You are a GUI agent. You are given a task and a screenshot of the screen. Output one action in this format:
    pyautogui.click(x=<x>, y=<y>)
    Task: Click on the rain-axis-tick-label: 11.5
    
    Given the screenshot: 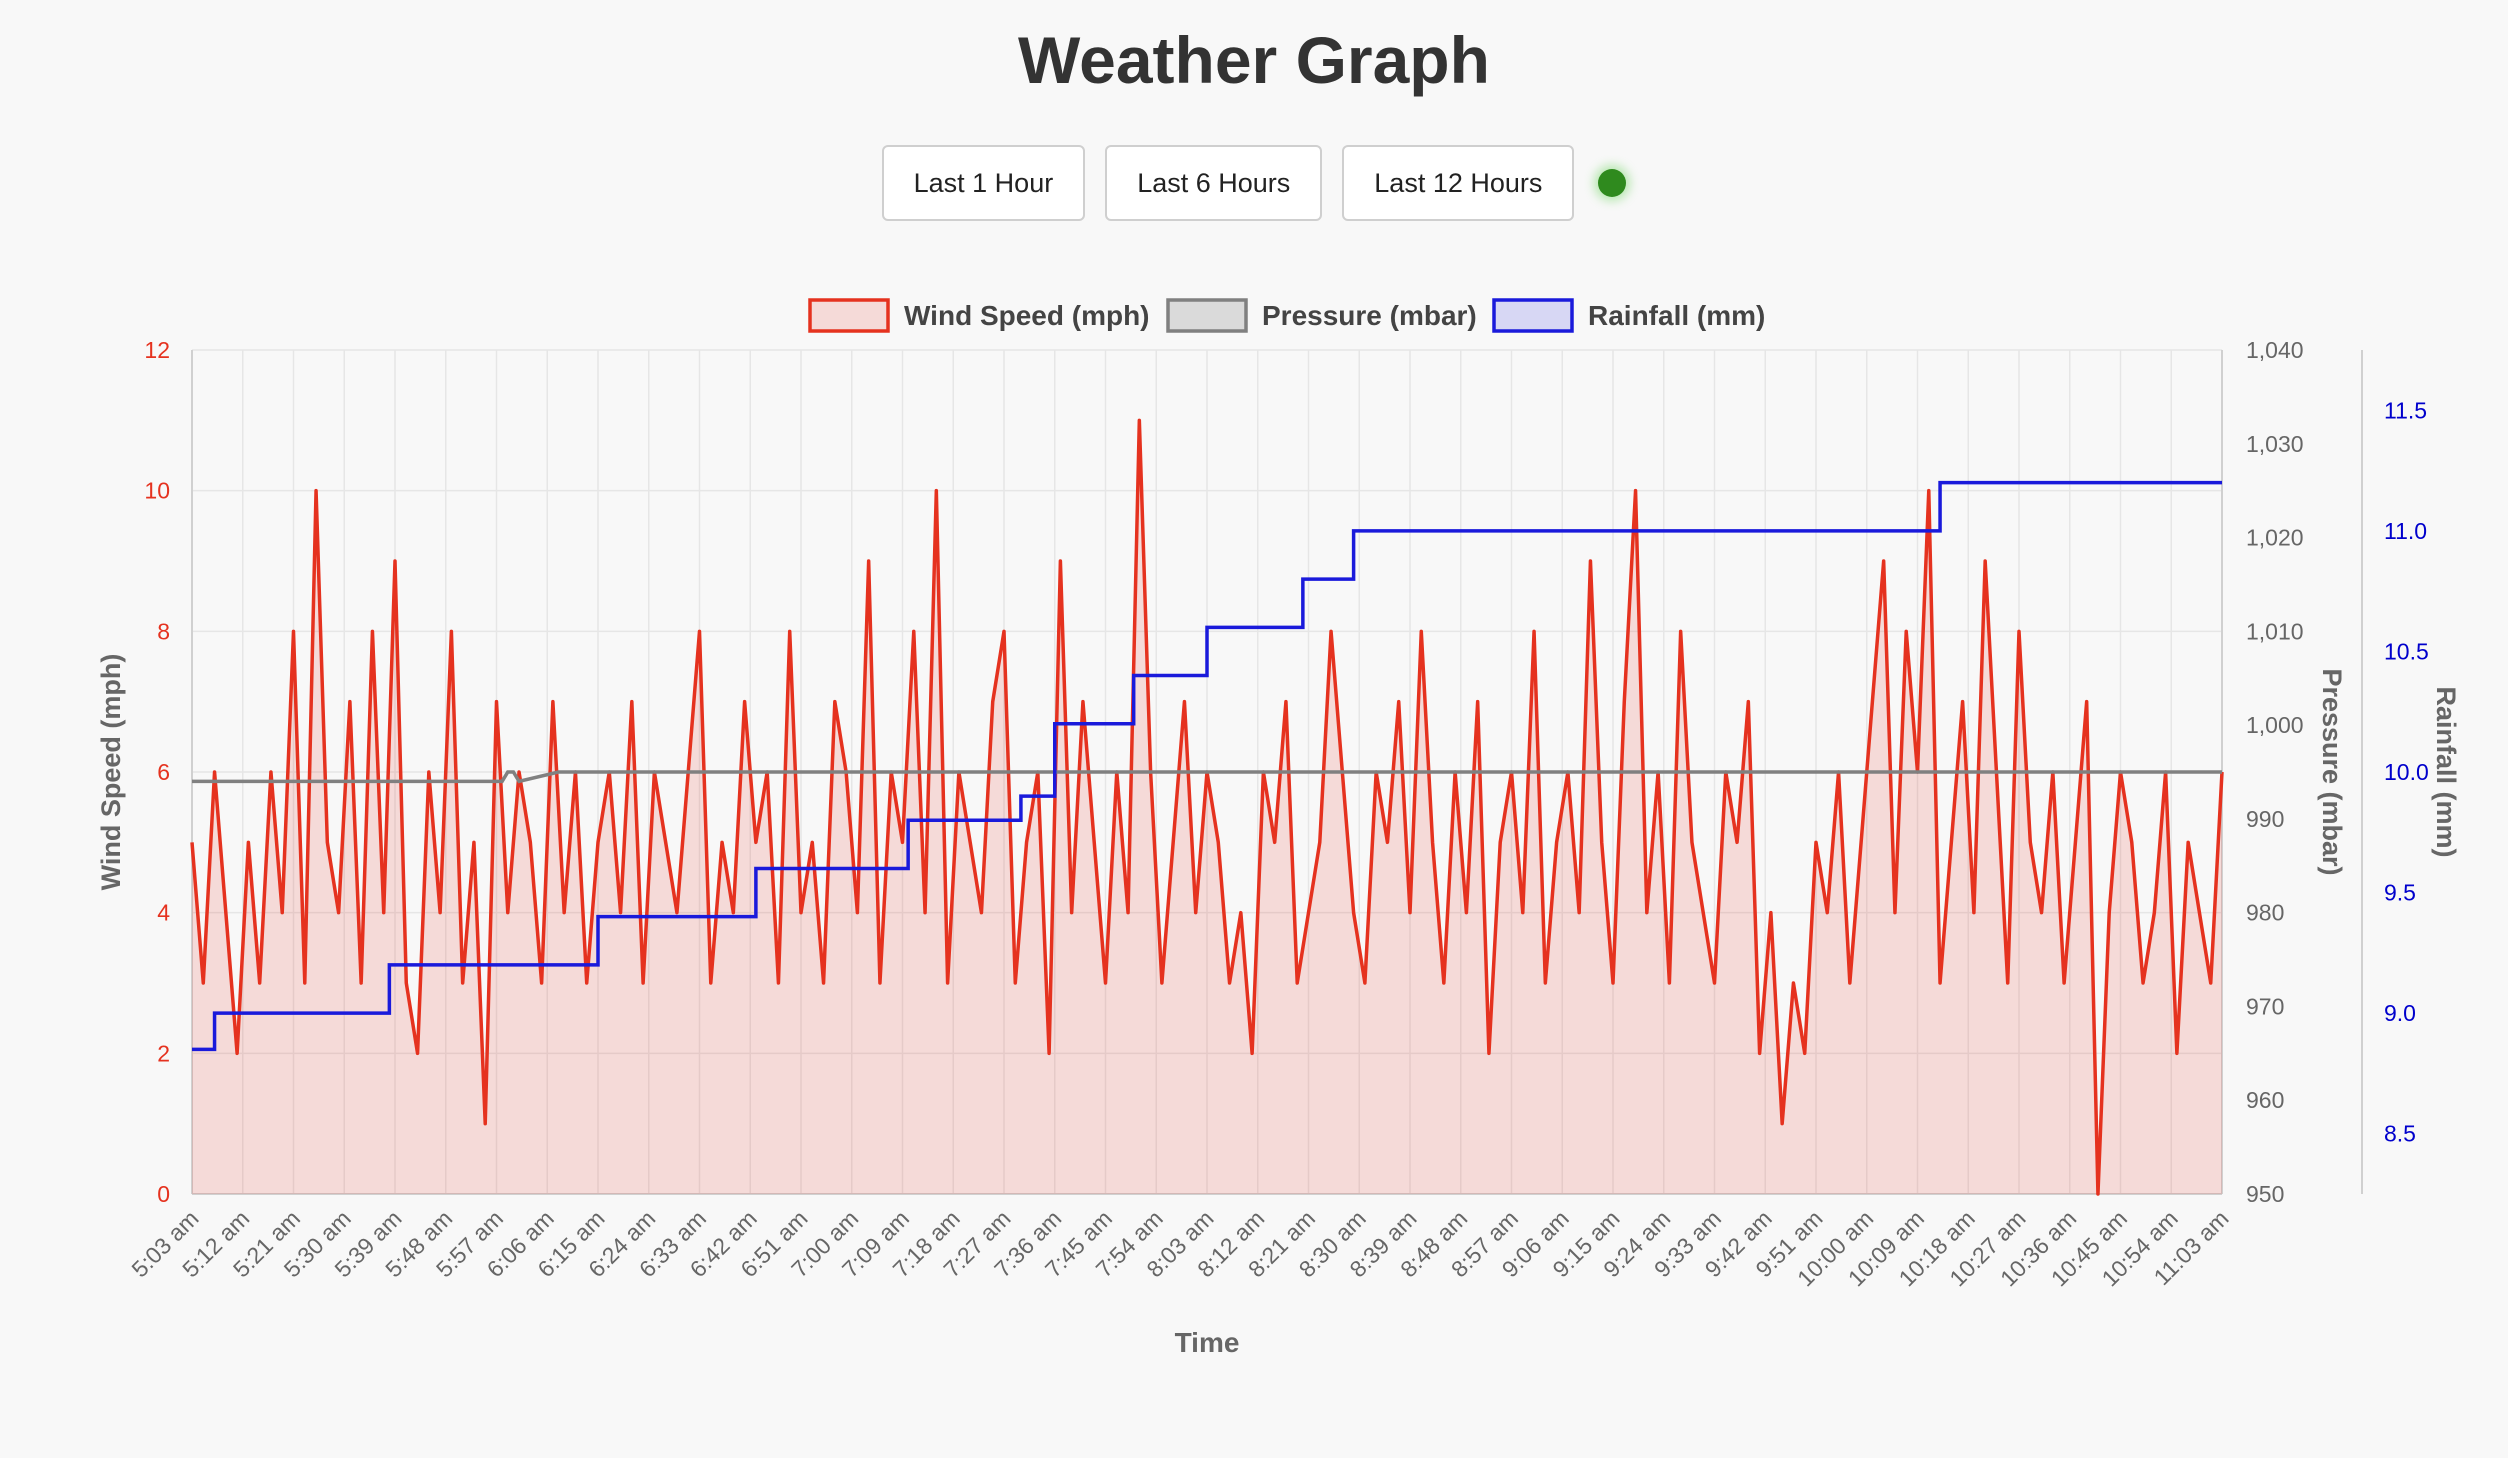 What is the action you would take?
    pyautogui.click(x=2405, y=410)
    